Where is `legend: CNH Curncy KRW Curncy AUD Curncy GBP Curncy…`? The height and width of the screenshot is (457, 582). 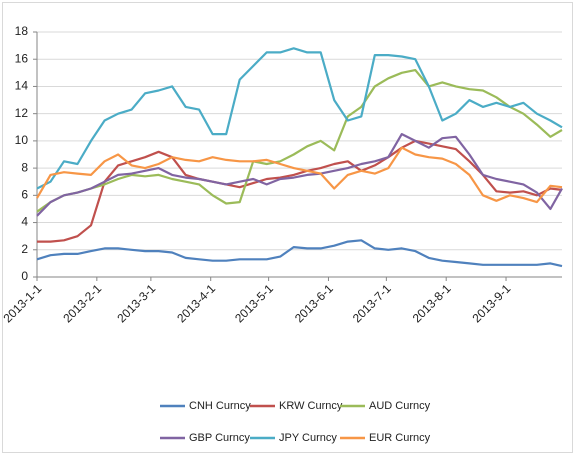 legend: CNH Curncy KRW Curncy AUD Curncy GBP Curncy… is located at coordinates (295, 422).